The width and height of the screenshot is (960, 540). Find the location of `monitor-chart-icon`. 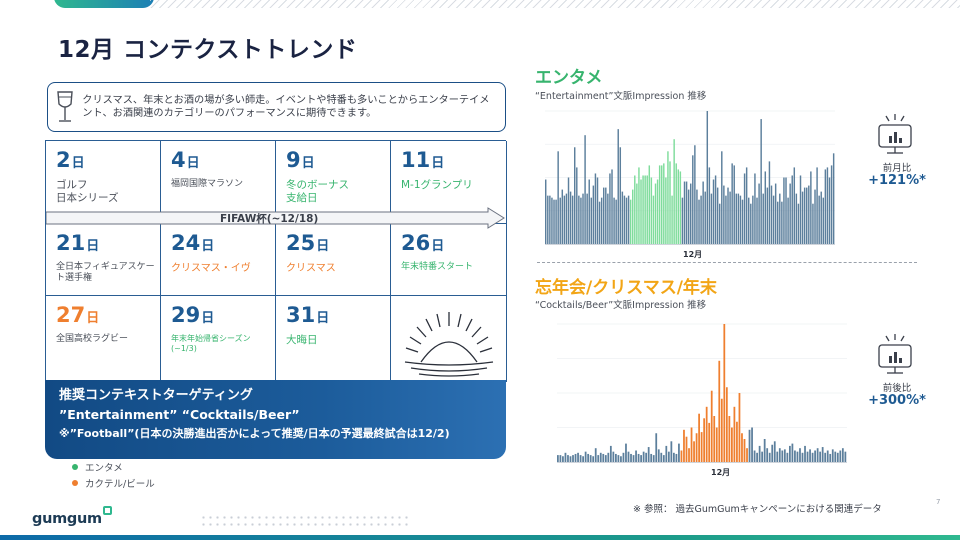

monitor-chart-icon is located at coordinates (895, 354).